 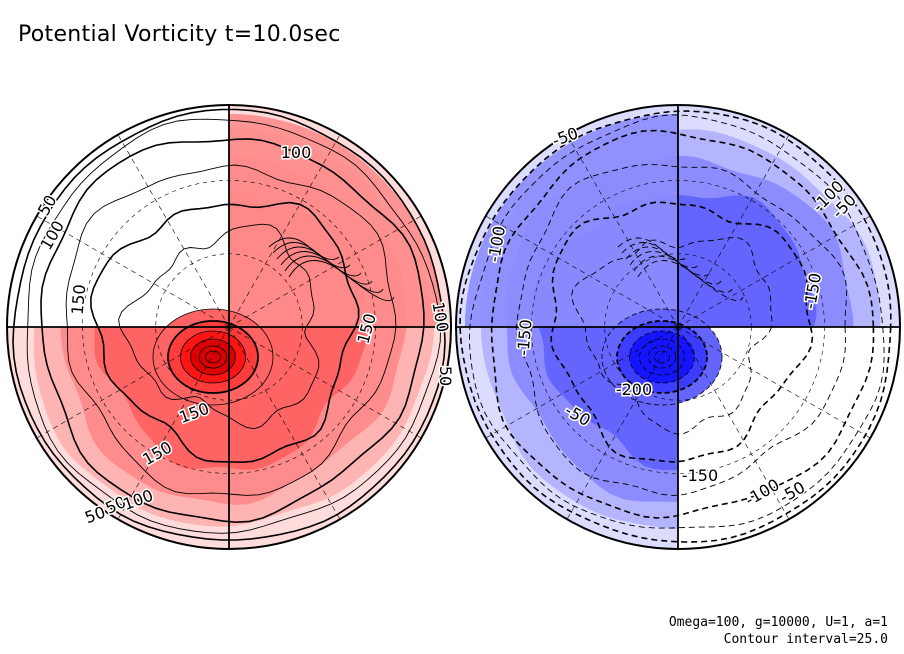 What do you see at coordinates (634, 389) in the screenshot?
I see `contour-label: -200` at bounding box center [634, 389].